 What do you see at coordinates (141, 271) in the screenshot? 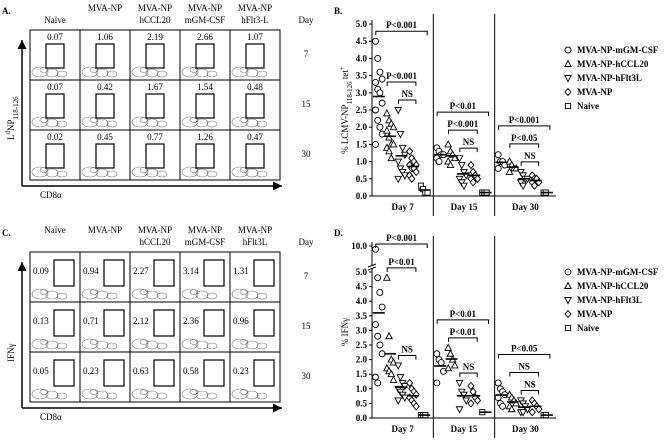
I see `gate-percent: 2.27` at bounding box center [141, 271].